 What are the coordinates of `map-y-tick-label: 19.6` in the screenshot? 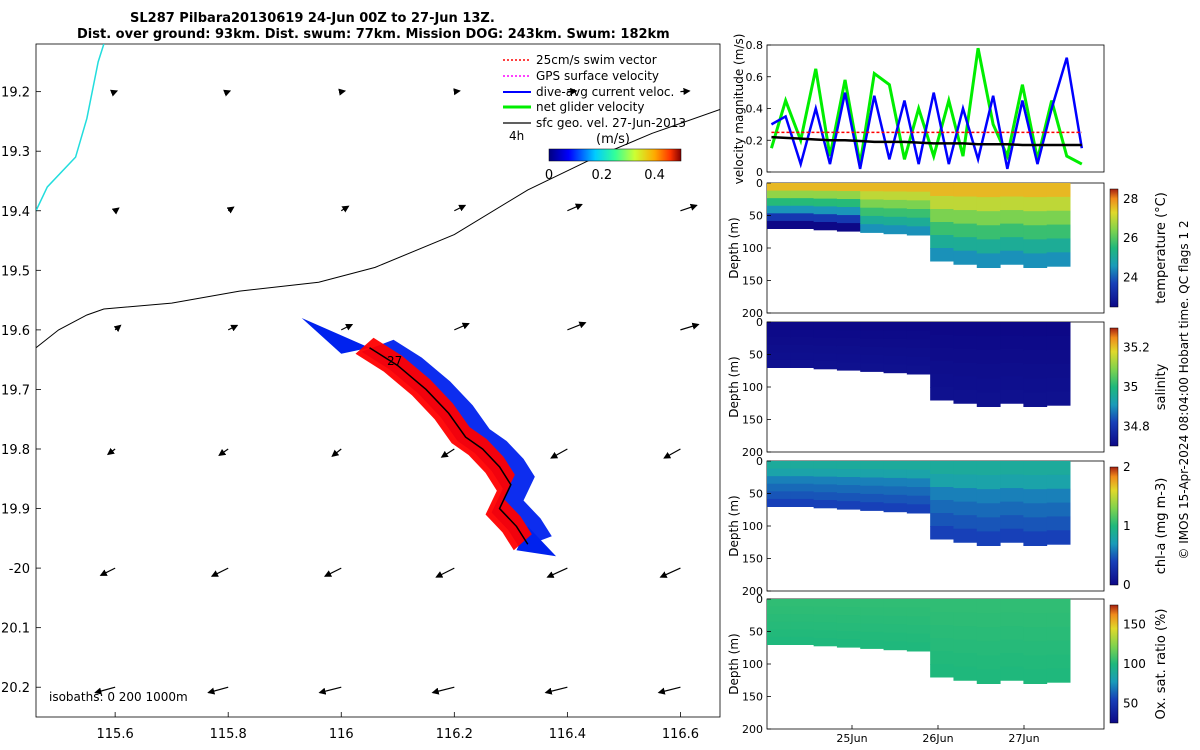 It's located at (15, 331).